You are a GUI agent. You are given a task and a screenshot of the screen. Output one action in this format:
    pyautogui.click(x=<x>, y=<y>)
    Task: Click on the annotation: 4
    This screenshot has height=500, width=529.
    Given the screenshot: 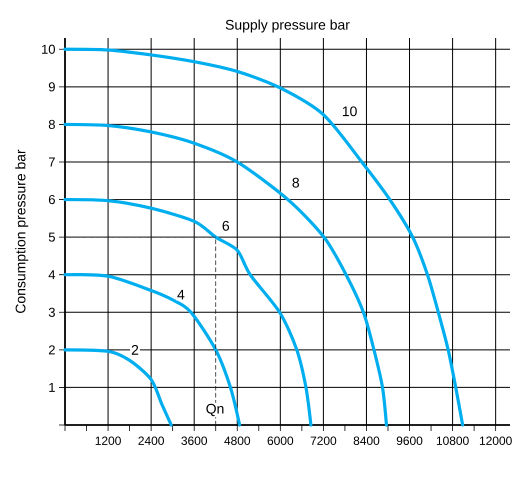 What is the action you would take?
    pyautogui.click(x=180, y=295)
    